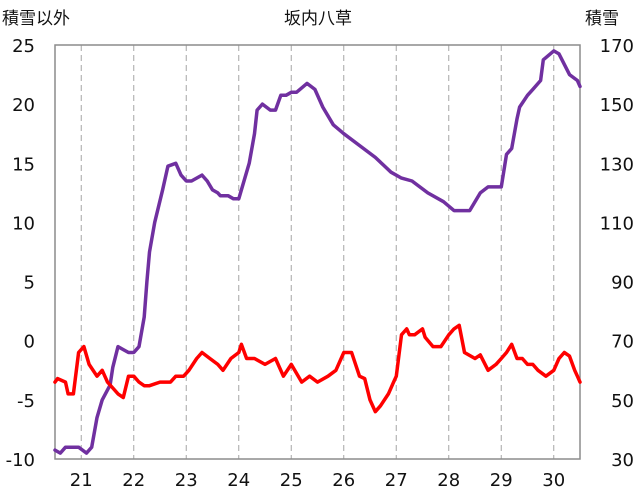 Image resolution: width=636 pixels, height=501 pixels. Describe the element at coordinates (23, 46) in the screenshot. I see `left-tick-label: 25` at that location.